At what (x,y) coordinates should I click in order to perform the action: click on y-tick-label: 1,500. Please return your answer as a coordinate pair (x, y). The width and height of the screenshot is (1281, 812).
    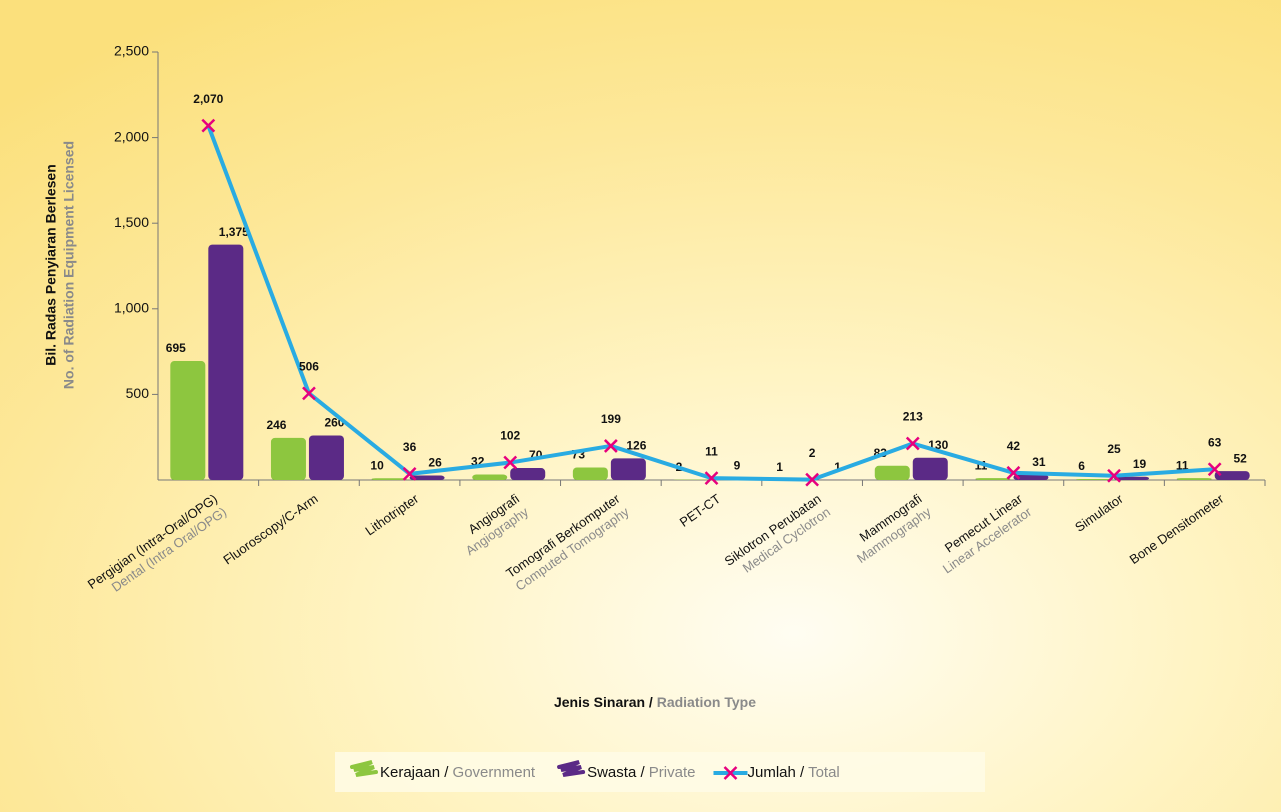
    Looking at the image, I should click on (131, 222).